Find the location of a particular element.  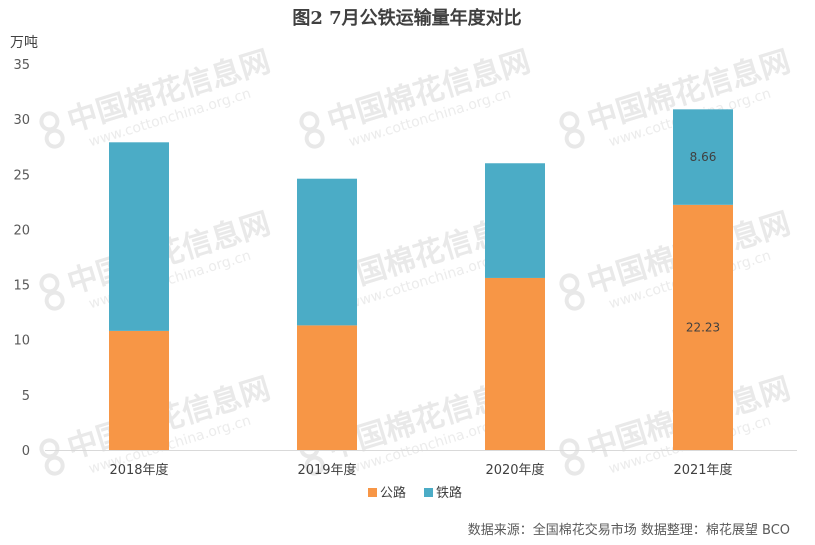

data-label: 8.66 is located at coordinates (703, 157).